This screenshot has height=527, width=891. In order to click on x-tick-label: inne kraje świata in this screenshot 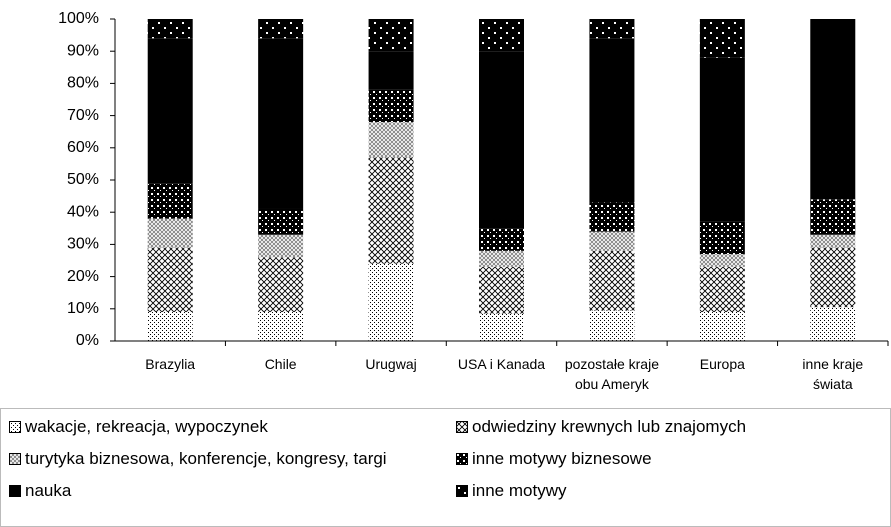, I will do `click(833, 374)`.